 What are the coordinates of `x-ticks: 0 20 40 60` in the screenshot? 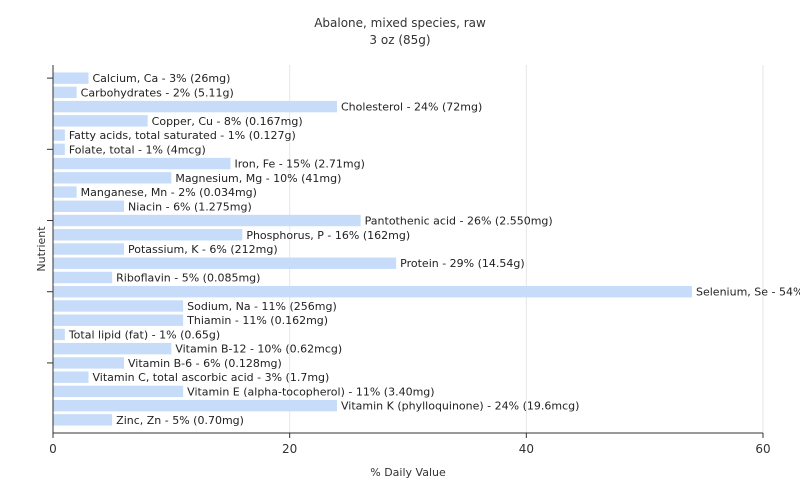 It's located at (410, 444).